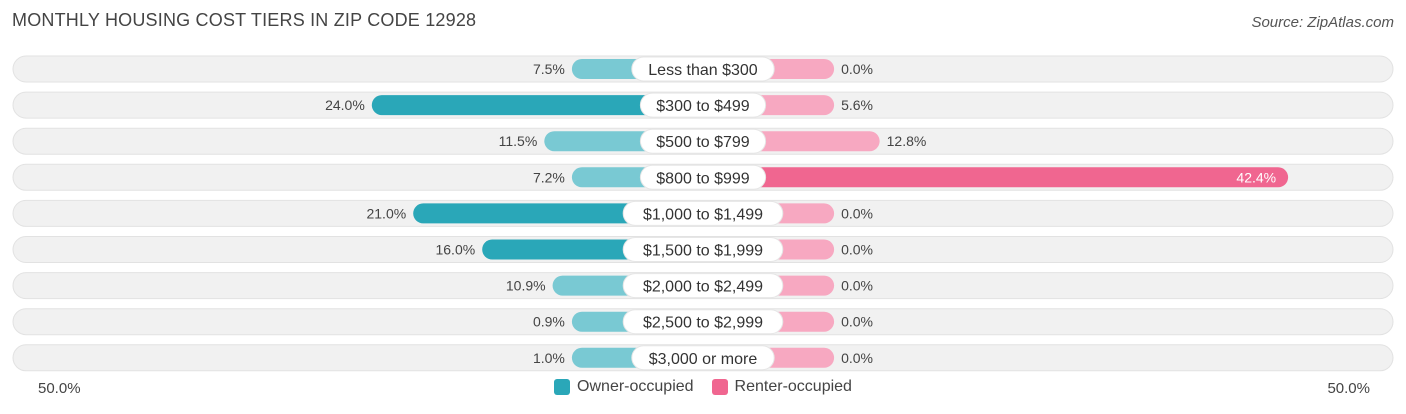 Image resolution: width=1406 pixels, height=414 pixels. What do you see at coordinates (59, 388) in the screenshot?
I see `axis-left-label: 50.0%` at bounding box center [59, 388].